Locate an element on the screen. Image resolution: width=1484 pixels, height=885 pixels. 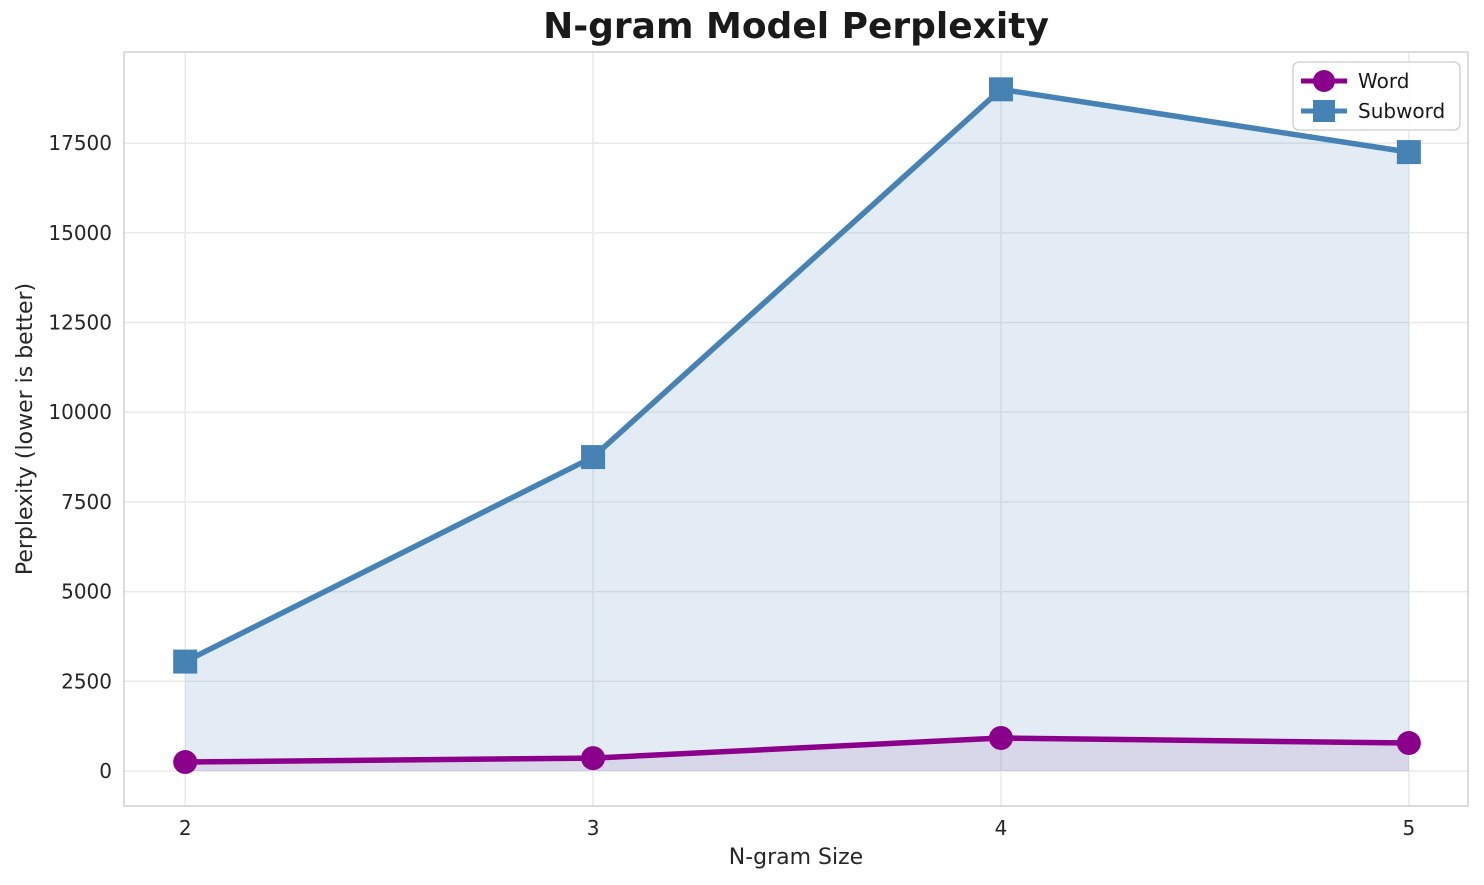
chart-title: N-gram Model Perplexity is located at coordinates (796, 26).